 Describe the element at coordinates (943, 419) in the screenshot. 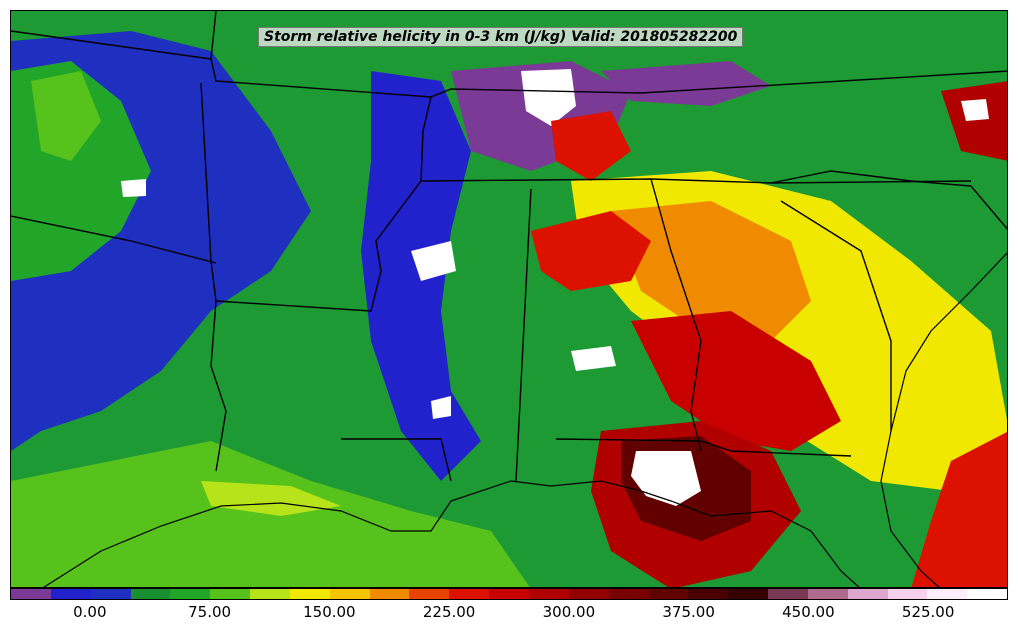

I see `coastline-atlantic` at that location.